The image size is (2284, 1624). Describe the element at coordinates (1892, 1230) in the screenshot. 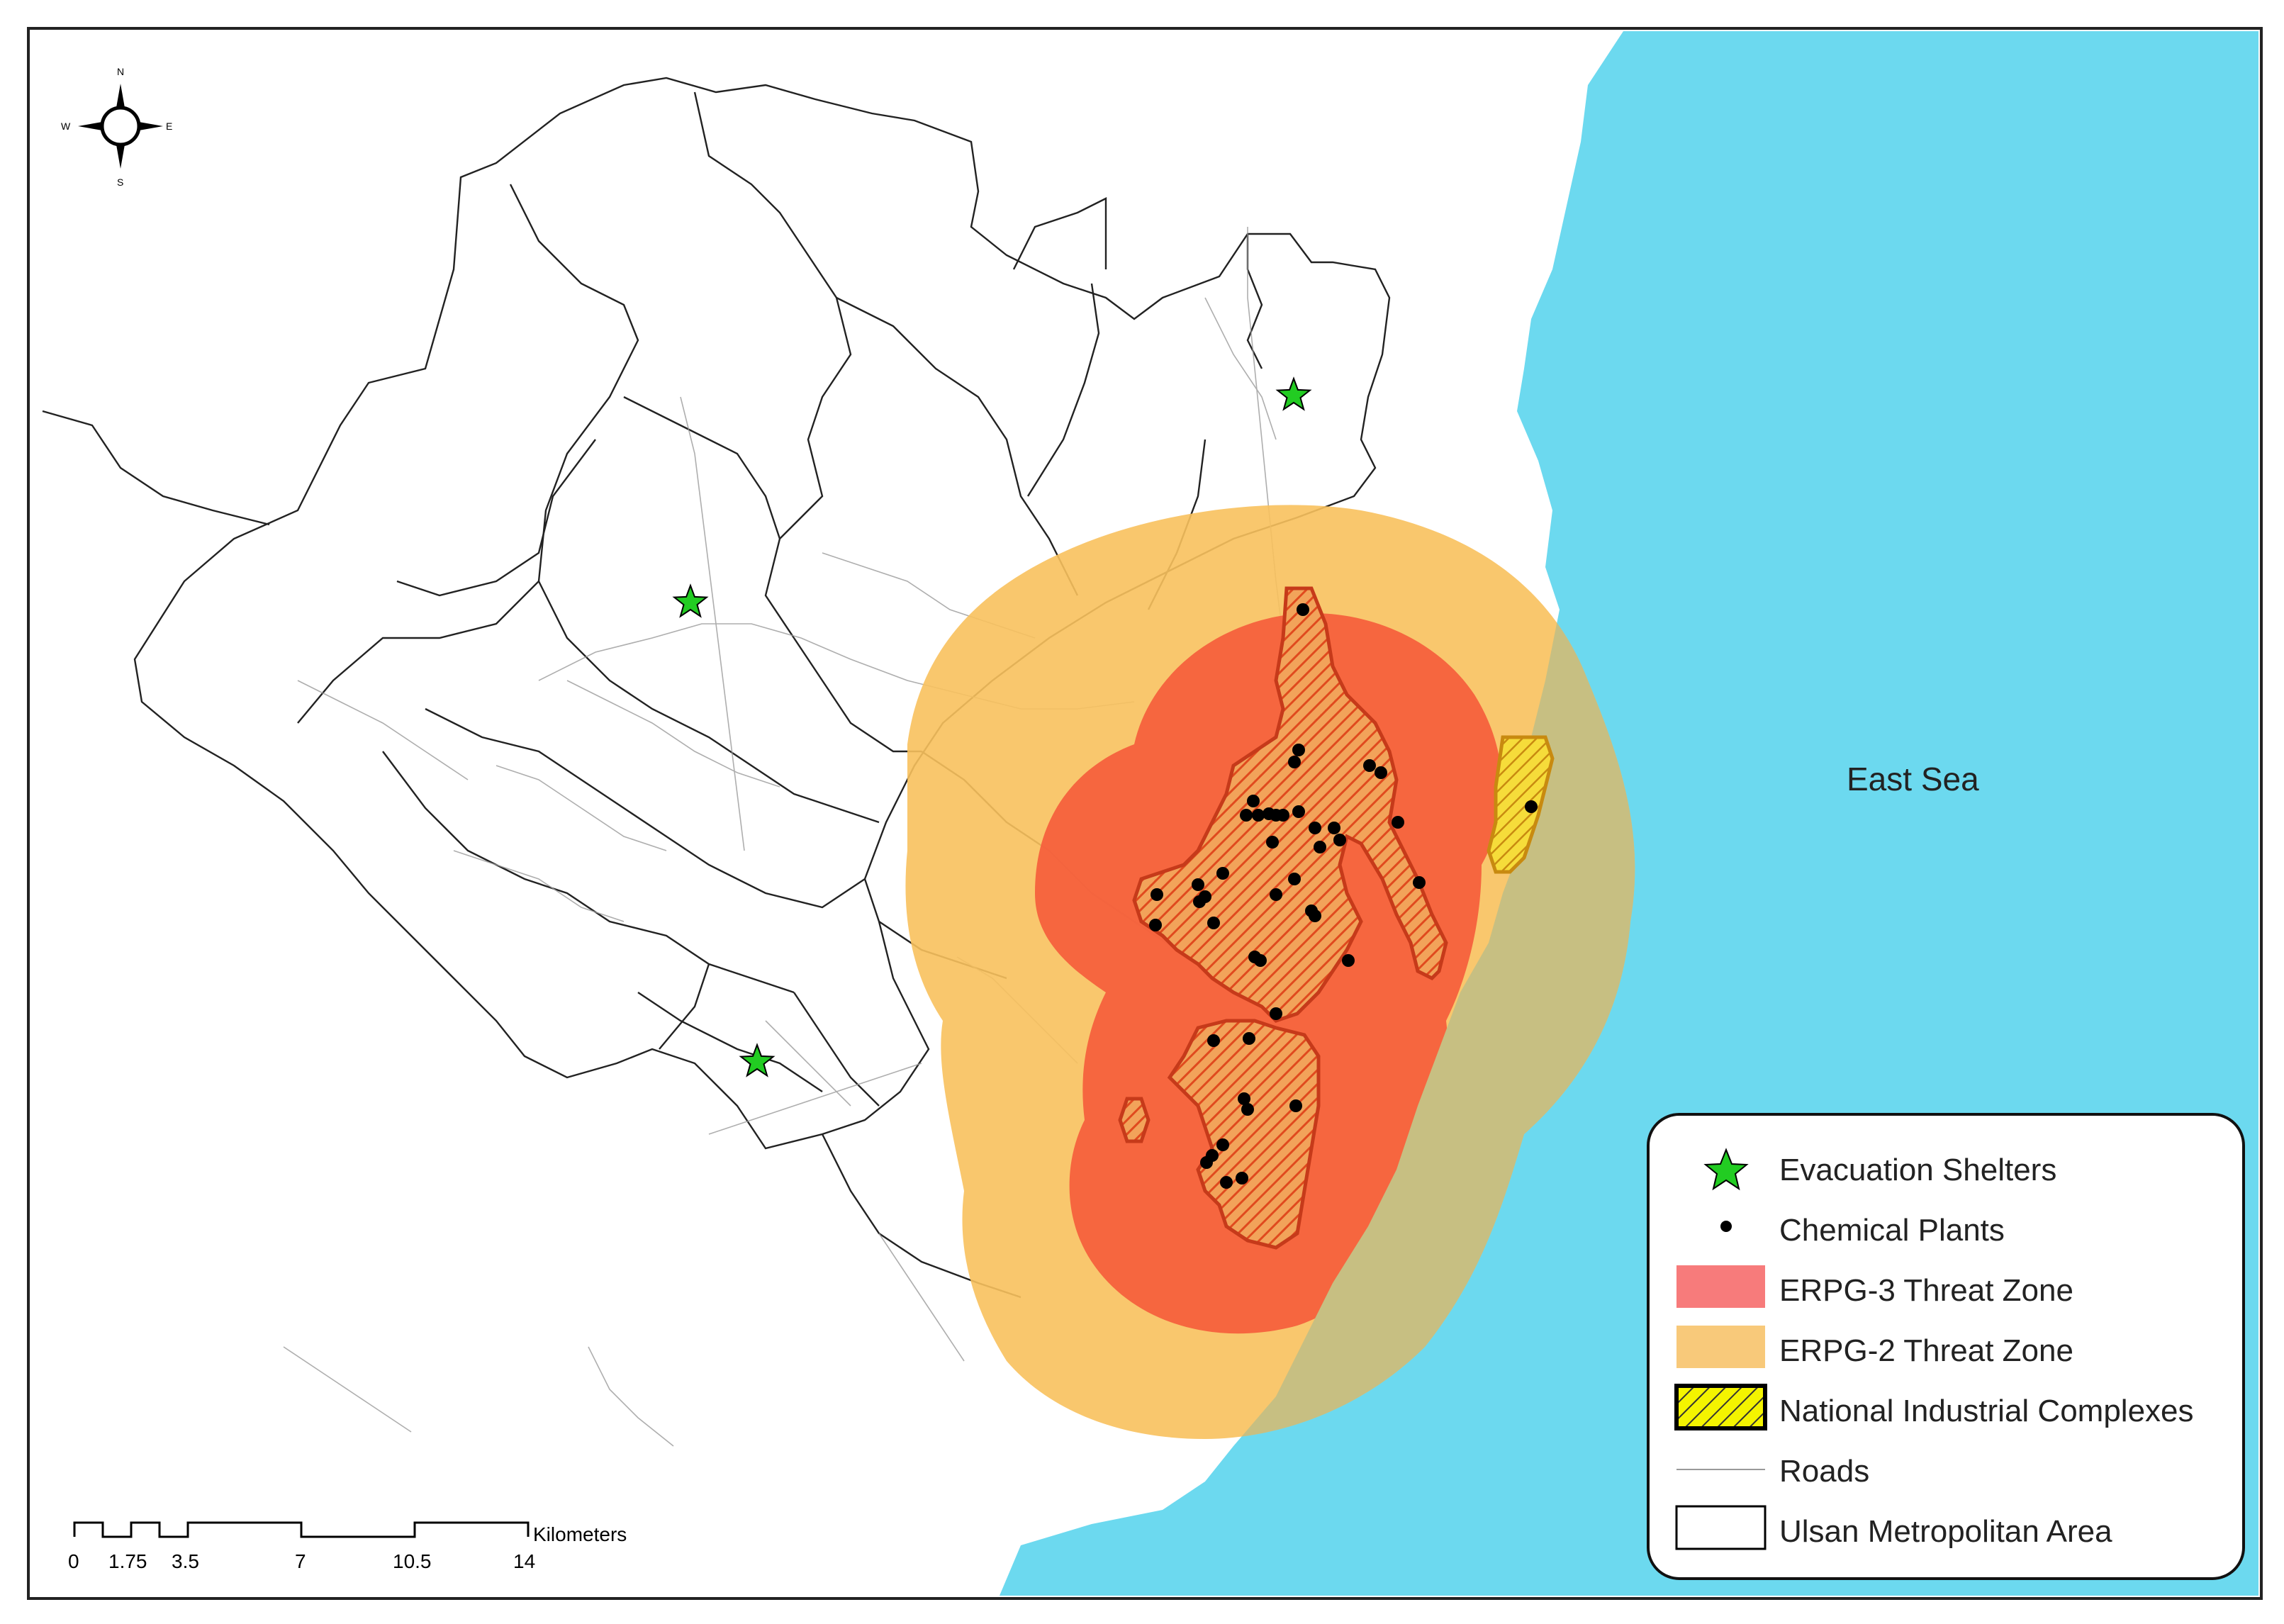

I see `legend-label-plants: Chemical Plants` at that location.